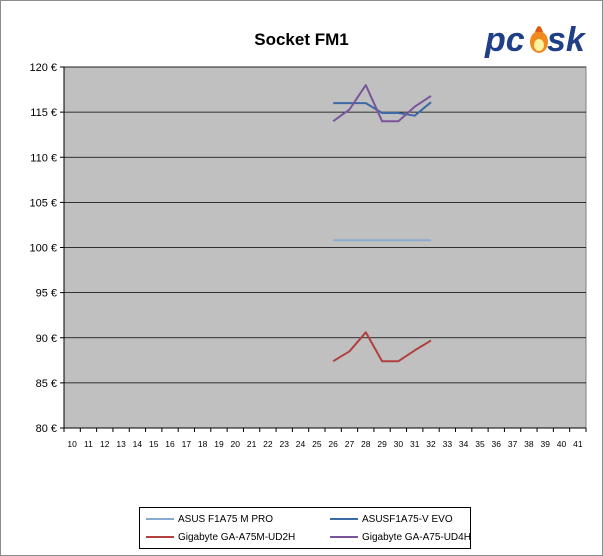 This screenshot has height=556, width=603. I want to click on y-tick-label: 80 €, so click(46, 429).